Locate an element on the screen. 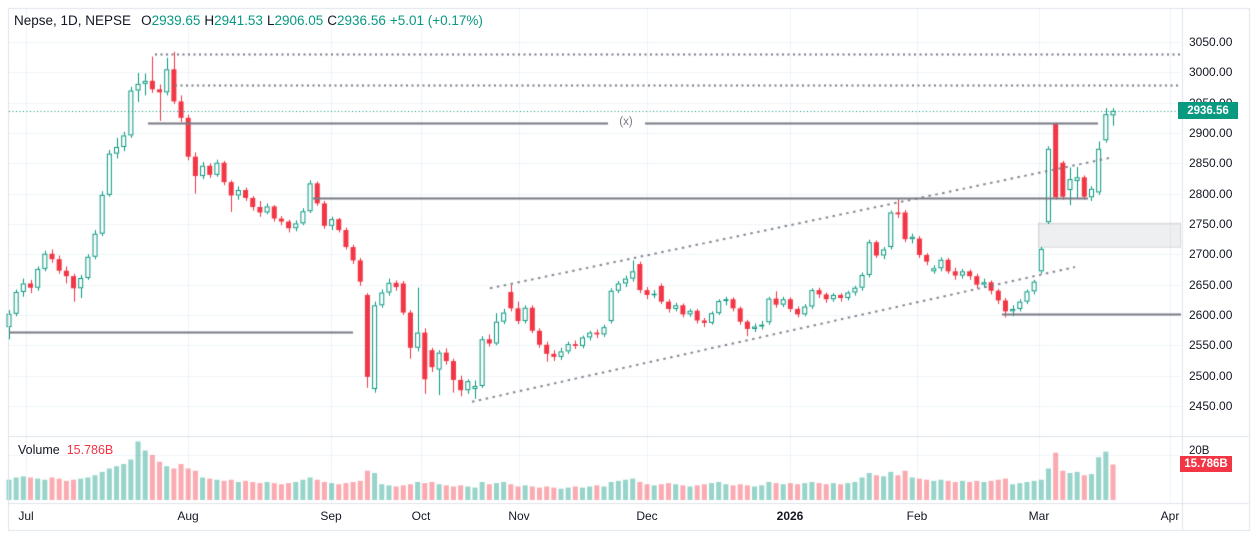 The width and height of the screenshot is (1258, 538). price-tick-label: 2450.00 is located at coordinates (1211, 406).